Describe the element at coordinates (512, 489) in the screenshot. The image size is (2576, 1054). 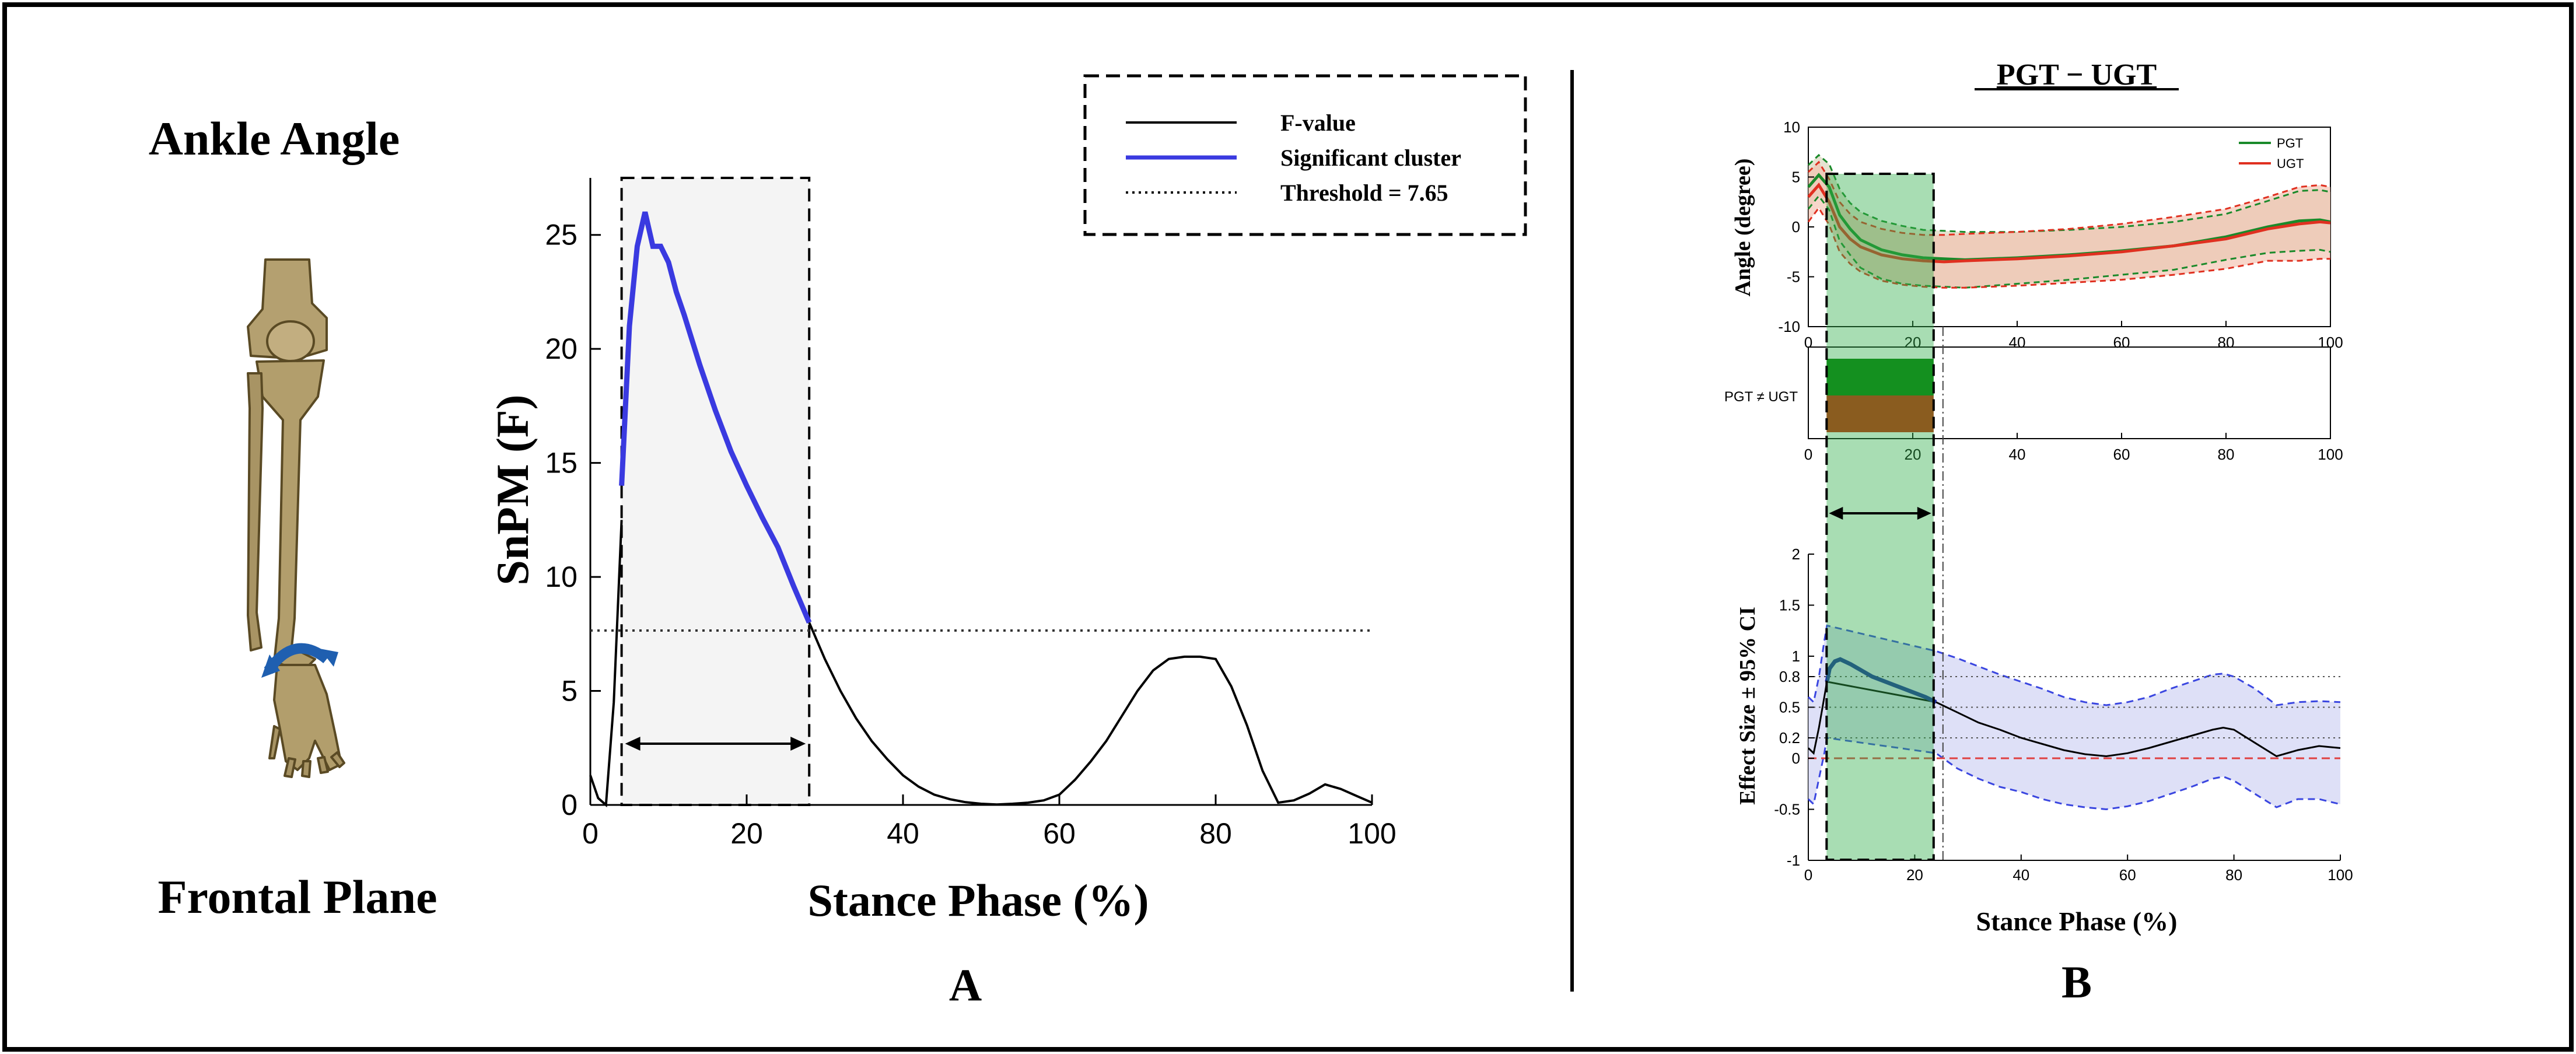
I see `y-axis-label: SnPM (F)` at that location.